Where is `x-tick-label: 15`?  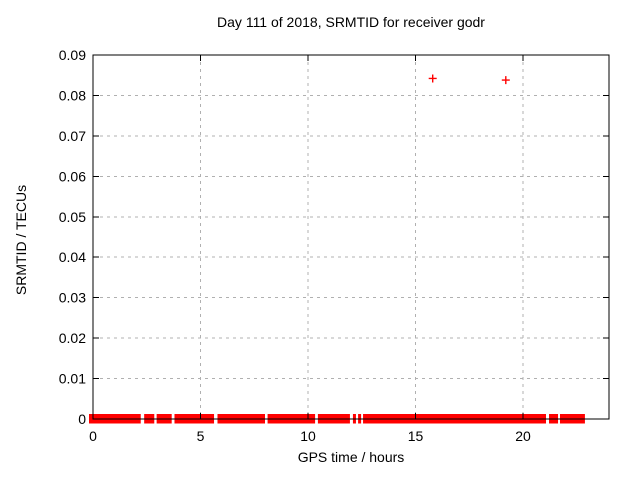 x-tick-label: 15 is located at coordinates (416, 436).